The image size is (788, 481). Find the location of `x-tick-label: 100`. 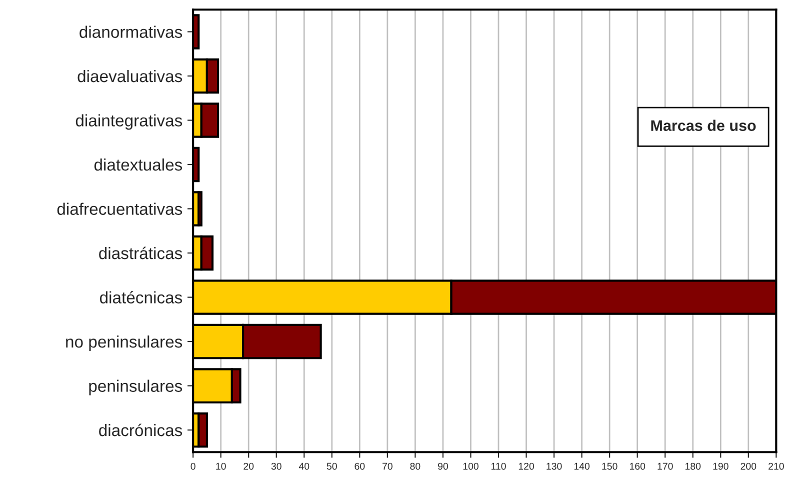

x-tick-label: 100 is located at coordinates (470, 466).